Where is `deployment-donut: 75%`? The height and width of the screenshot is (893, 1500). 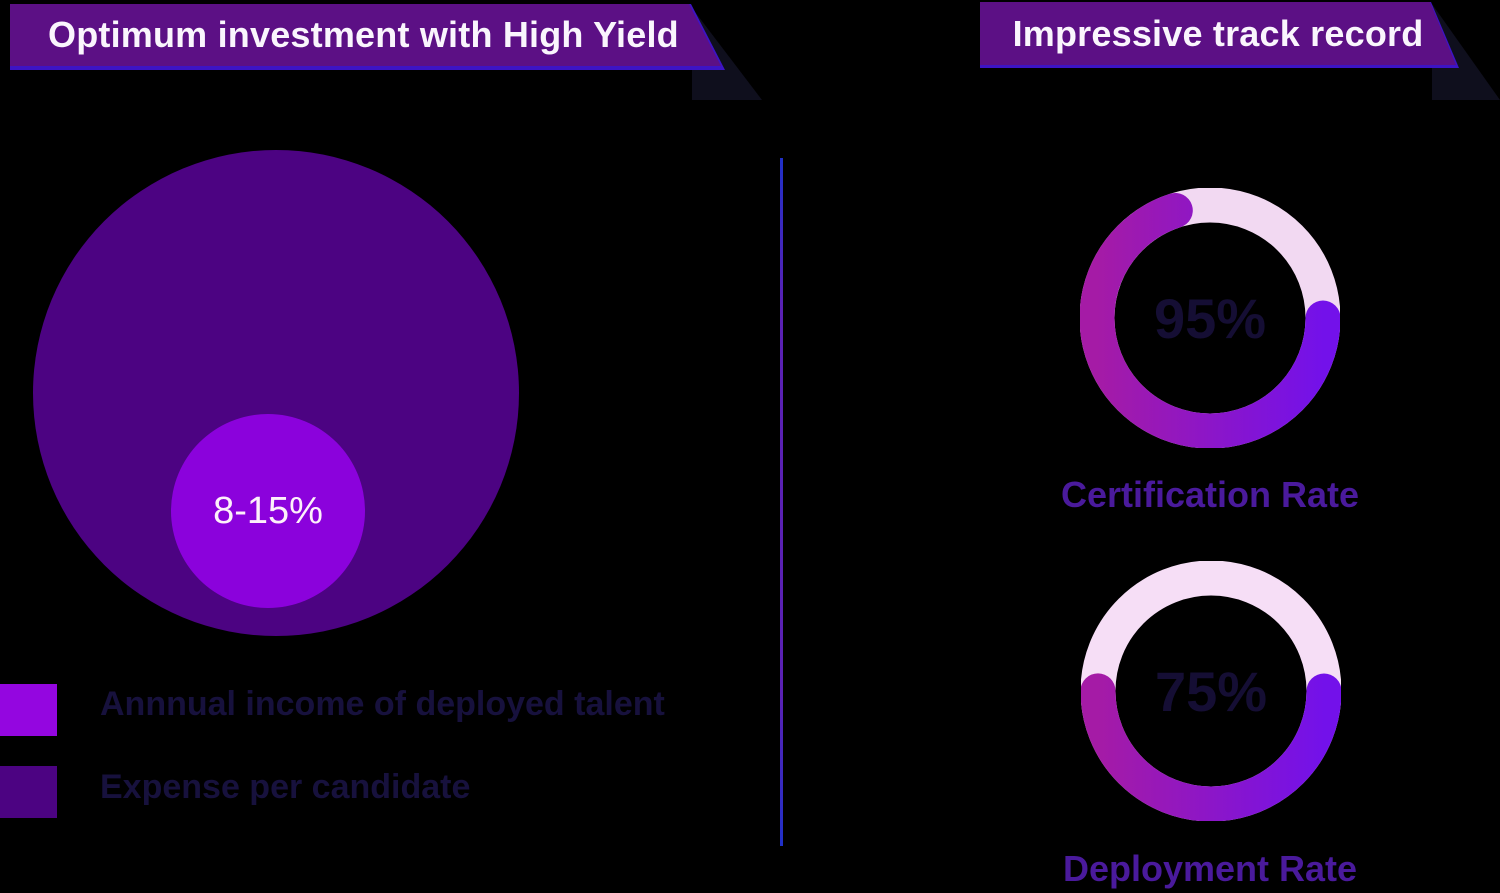
deployment-donut: 75% is located at coordinates (1211, 691).